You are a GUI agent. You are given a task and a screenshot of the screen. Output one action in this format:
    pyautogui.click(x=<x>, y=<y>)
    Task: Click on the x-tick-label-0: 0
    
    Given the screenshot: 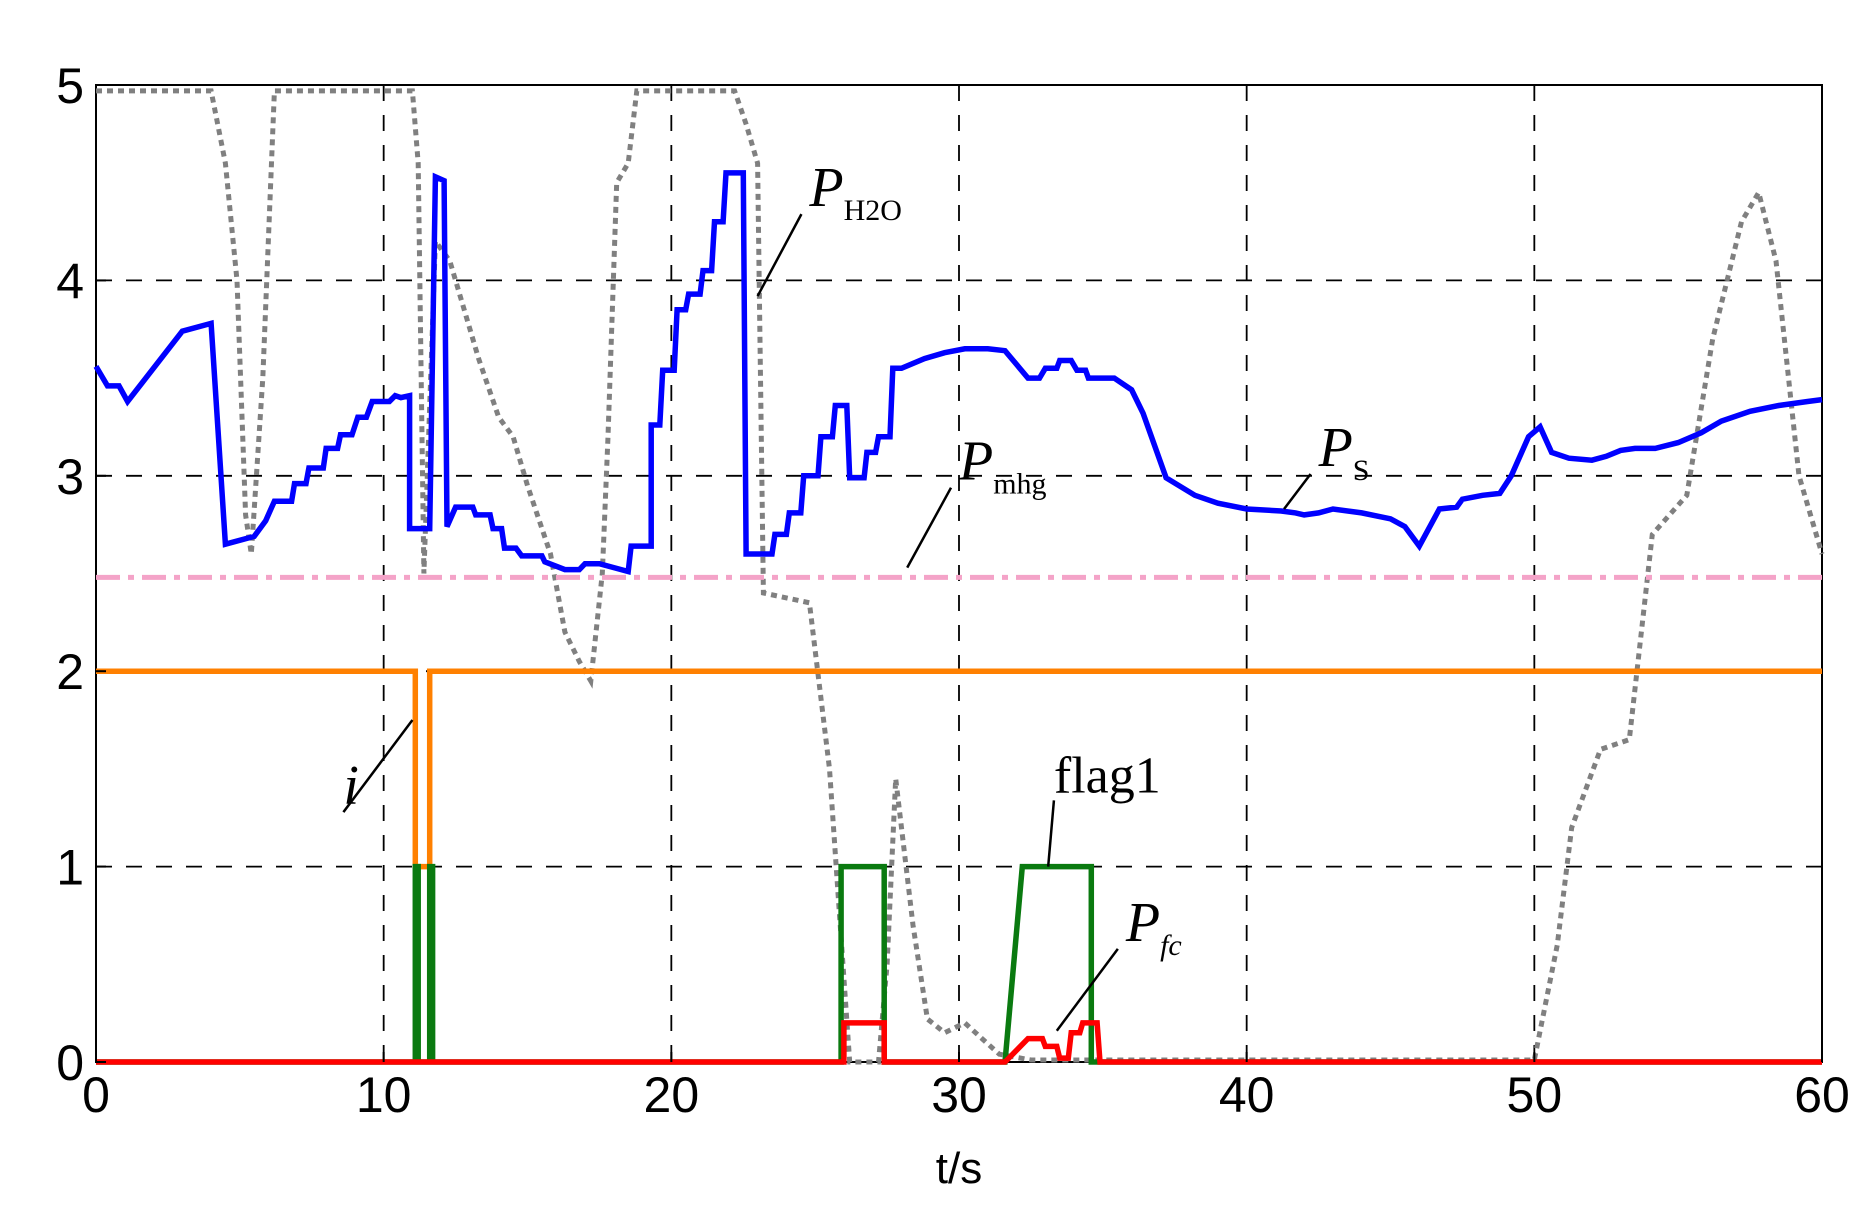 What is the action you would take?
    pyautogui.click(x=96, y=1095)
    